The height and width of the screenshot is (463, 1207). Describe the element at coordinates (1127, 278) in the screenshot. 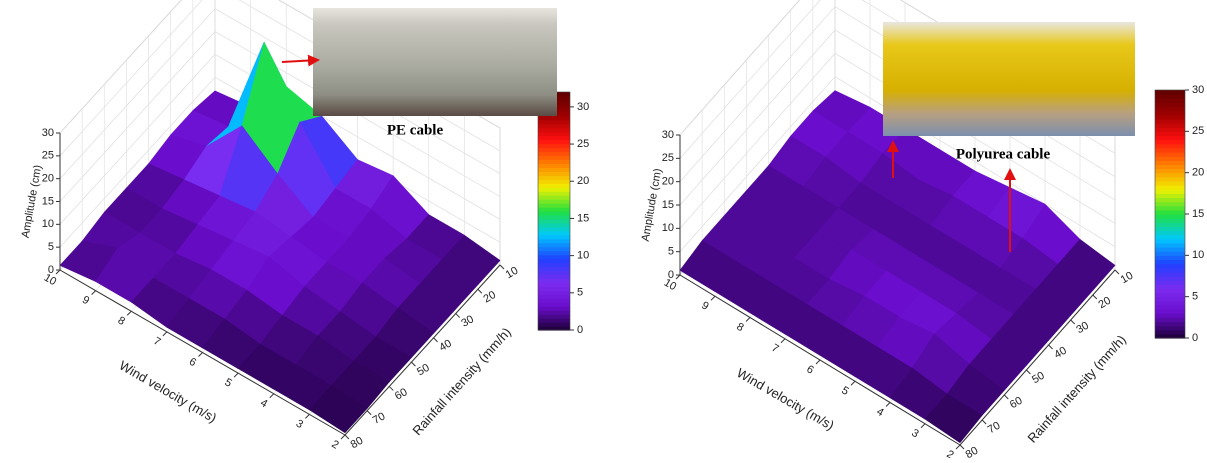

I see `y-tick-label: 10` at that location.